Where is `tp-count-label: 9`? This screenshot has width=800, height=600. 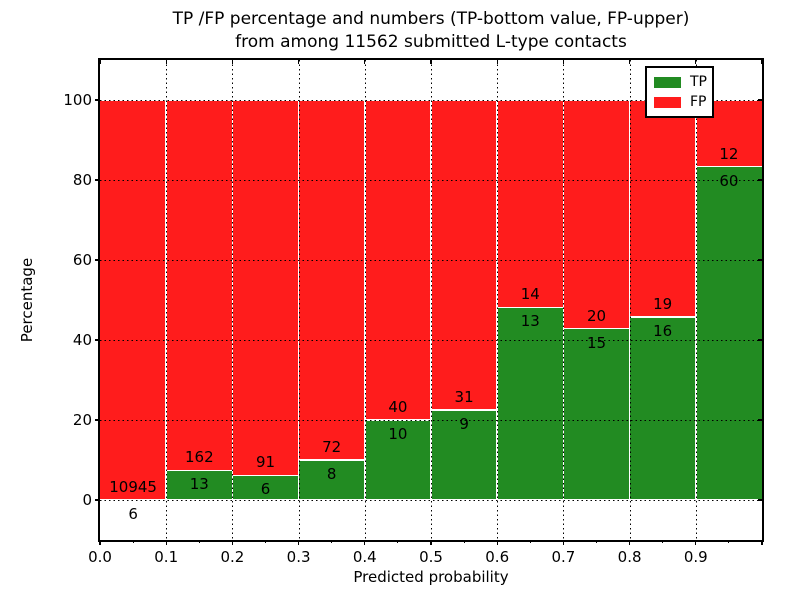 tp-count-label: 9 is located at coordinates (464, 424).